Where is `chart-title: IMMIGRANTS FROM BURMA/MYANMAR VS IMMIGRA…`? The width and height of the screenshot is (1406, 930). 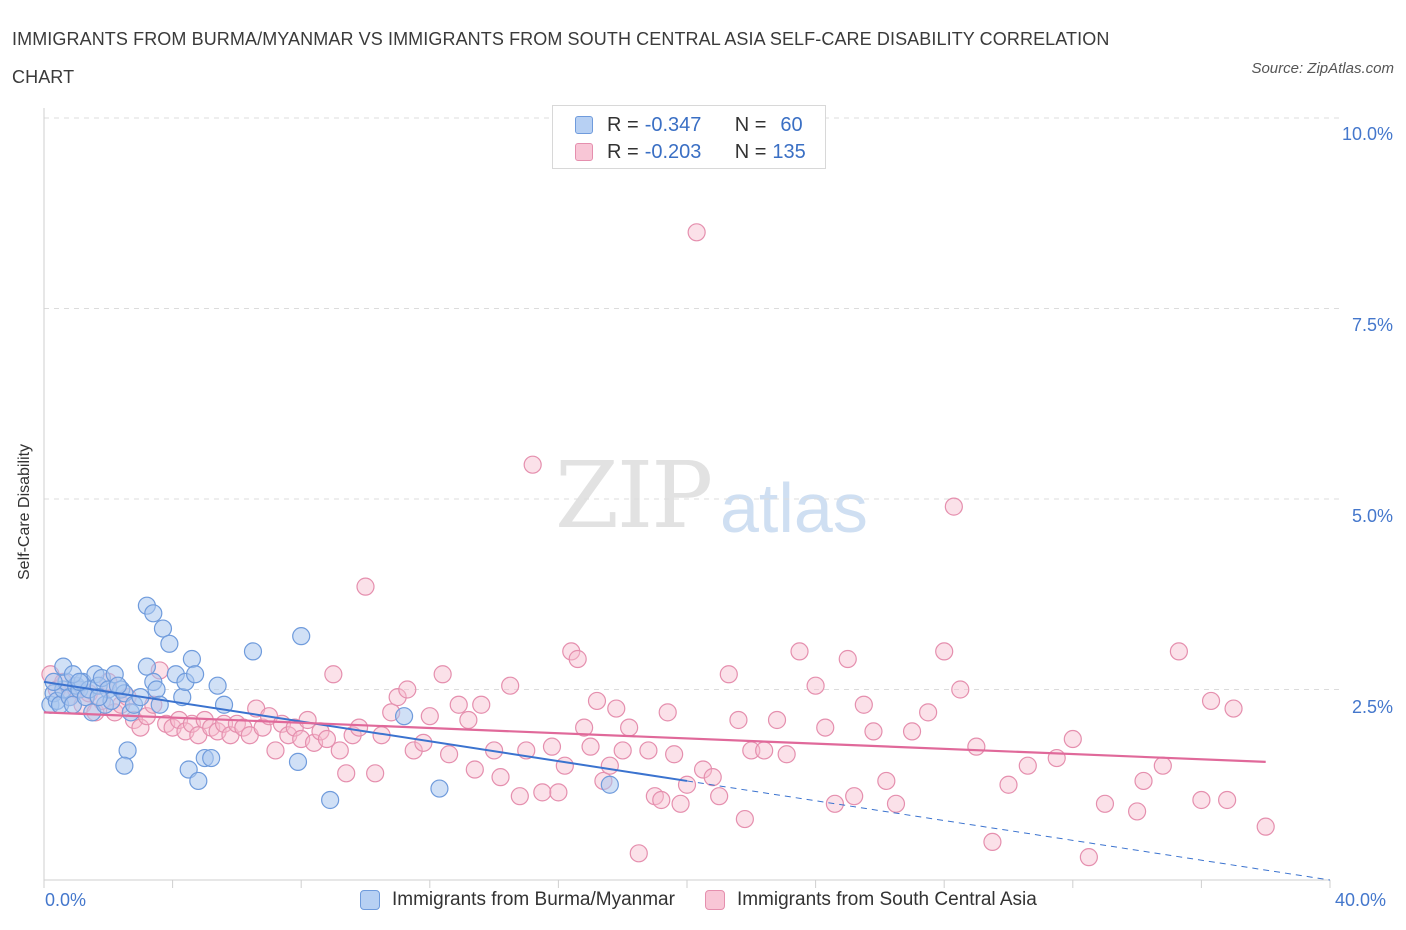 chart-title: IMMIGRANTS FROM BURMA/MYANMAR VS IMMIGRA… is located at coordinates (561, 58).